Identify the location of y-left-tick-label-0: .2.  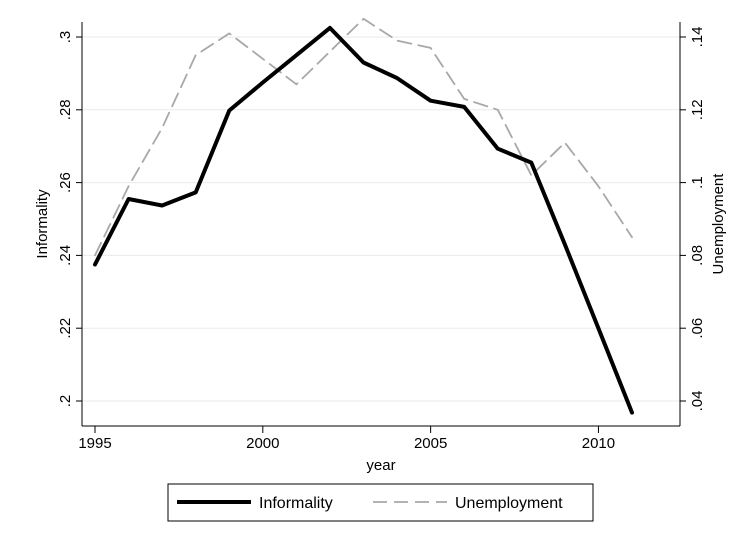
(65, 401).